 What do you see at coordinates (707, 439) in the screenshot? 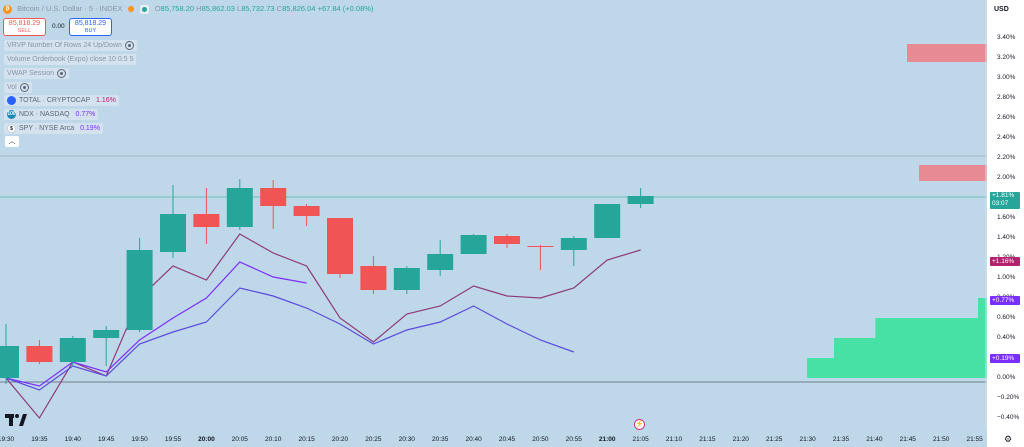
I see `time-tick-label: 21:15` at bounding box center [707, 439].